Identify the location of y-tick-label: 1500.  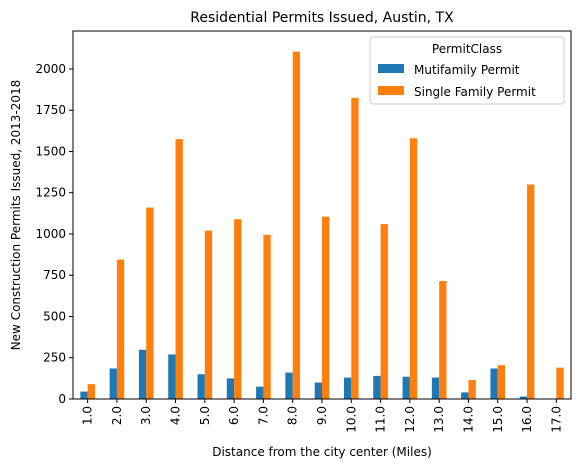
(50, 151).